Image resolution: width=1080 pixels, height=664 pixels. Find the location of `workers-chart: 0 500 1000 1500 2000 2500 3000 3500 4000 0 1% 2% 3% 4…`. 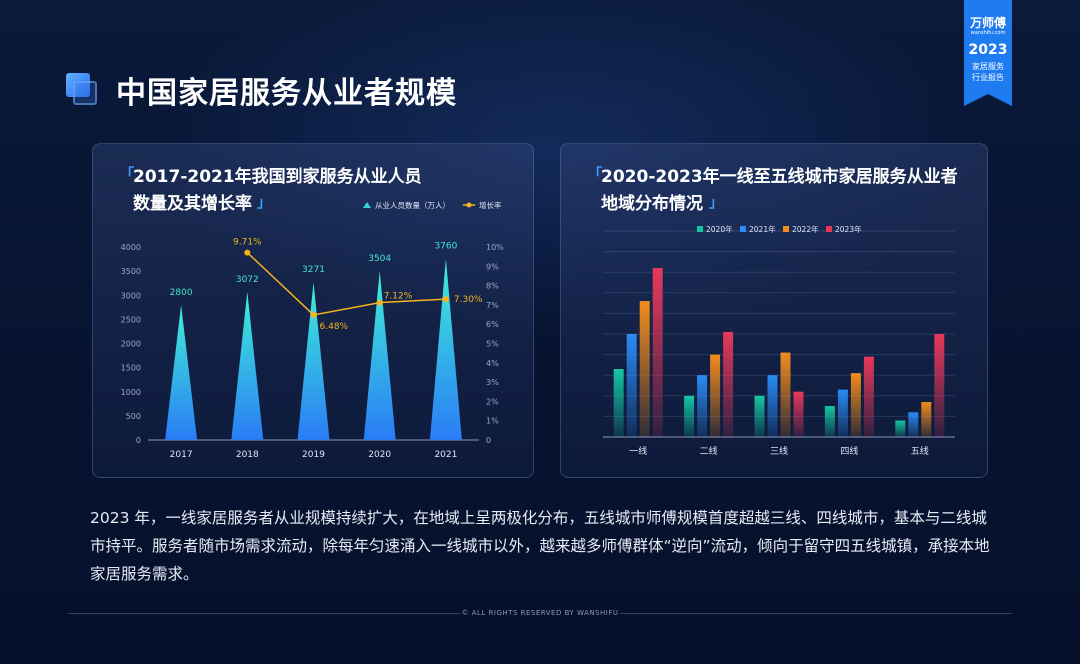

workers-chart: 0 500 1000 1500 2000 2500 3000 3500 4000 0 1% 2% 3% 4… is located at coordinates (313, 330).